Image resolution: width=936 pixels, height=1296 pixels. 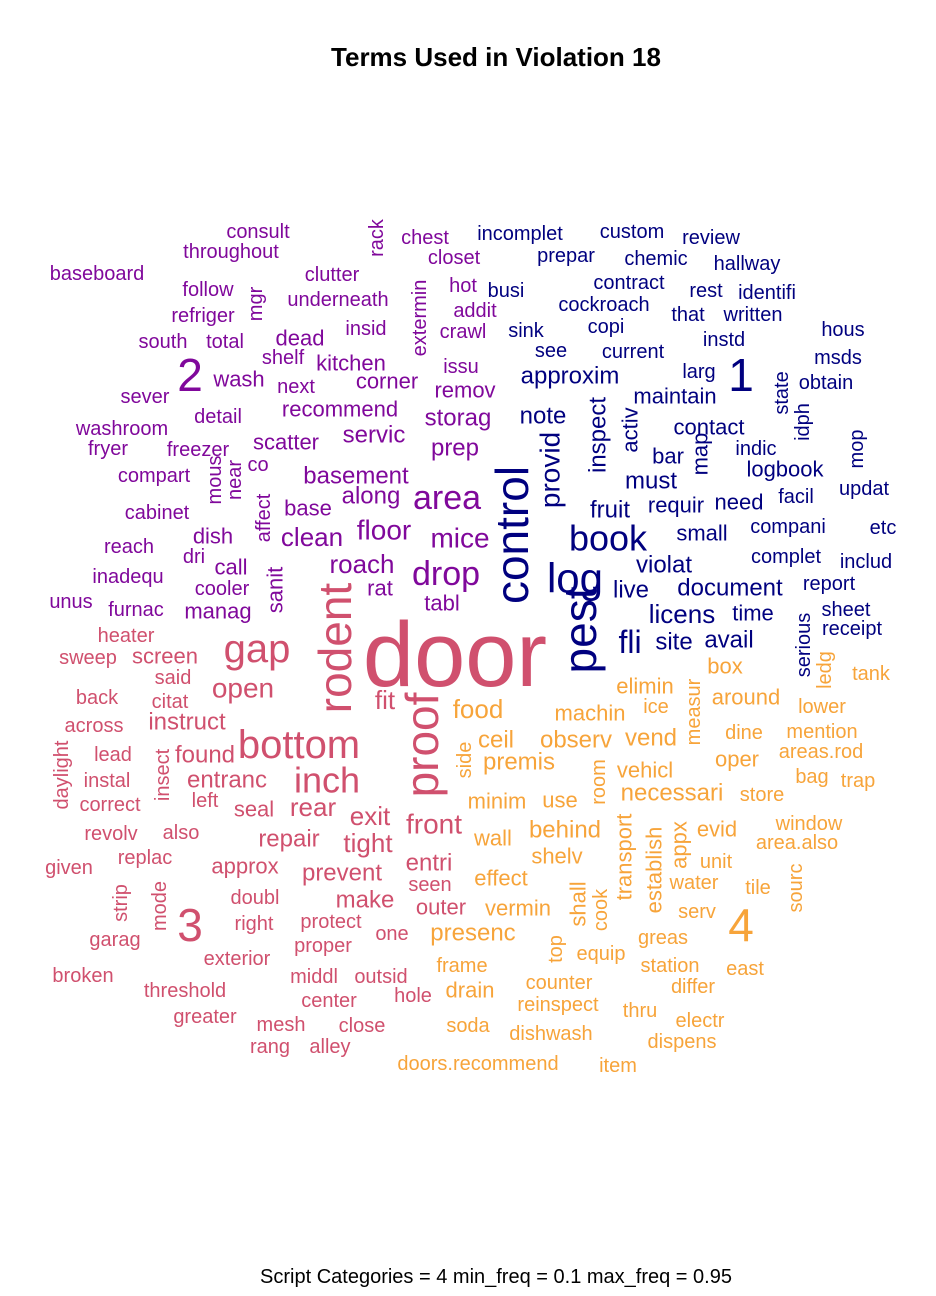 What do you see at coordinates (739, 502) in the screenshot?
I see `cloud-word: need` at bounding box center [739, 502].